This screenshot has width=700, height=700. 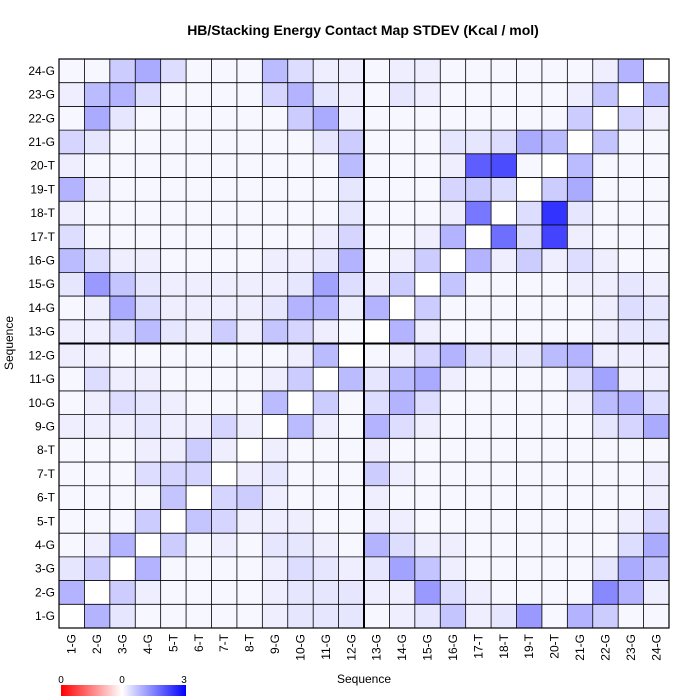 What do you see at coordinates (154, 690) in the screenshot?
I see `color-scale-positive-bar` at bounding box center [154, 690].